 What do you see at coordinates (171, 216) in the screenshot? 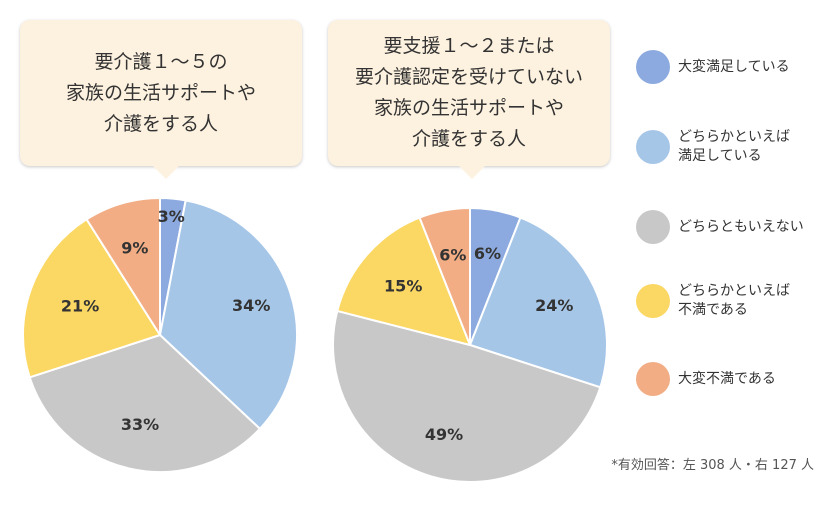
I see `pie-label-very-satisfied: 3%` at bounding box center [171, 216].